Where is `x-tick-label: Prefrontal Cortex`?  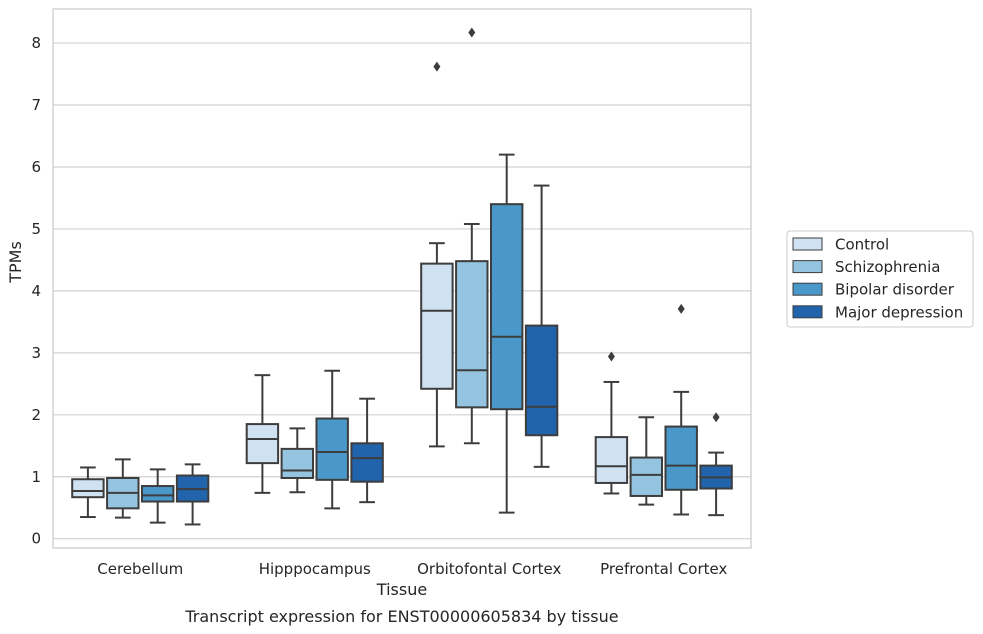
x-tick-label: Prefrontal Cortex is located at coordinates (663, 569).